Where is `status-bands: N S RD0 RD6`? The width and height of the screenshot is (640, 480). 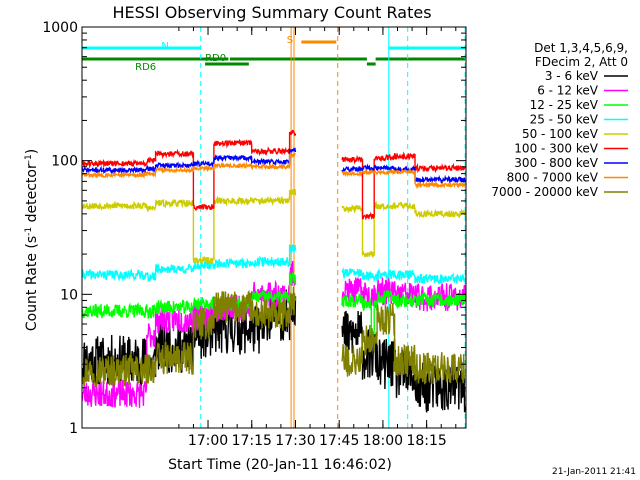 status-bands: N S RD0 RD6 is located at coordinates (274, 54).